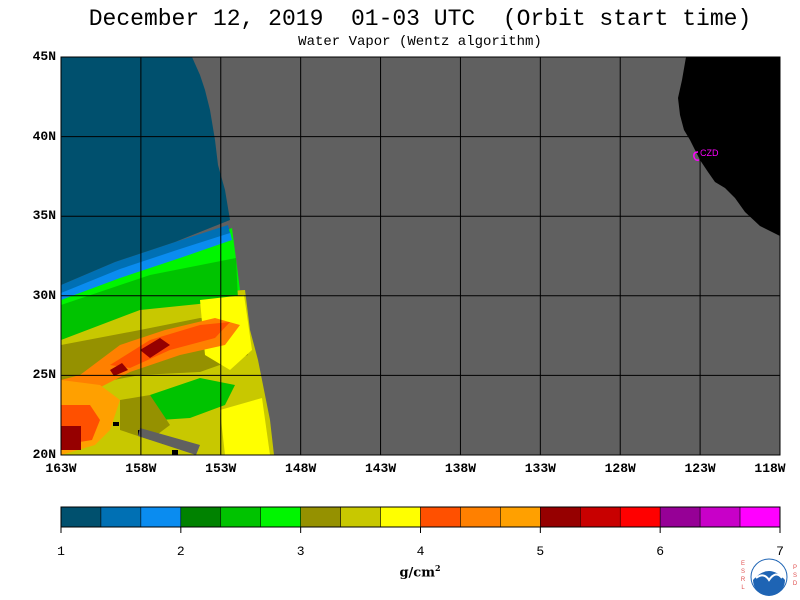 Image resolution: width=800 pixels, height=600 pixels. What do you see at coordinates (44, 295) in the screenshot?
I see `latitude-label: 30N` at bounding box center [44, 295].